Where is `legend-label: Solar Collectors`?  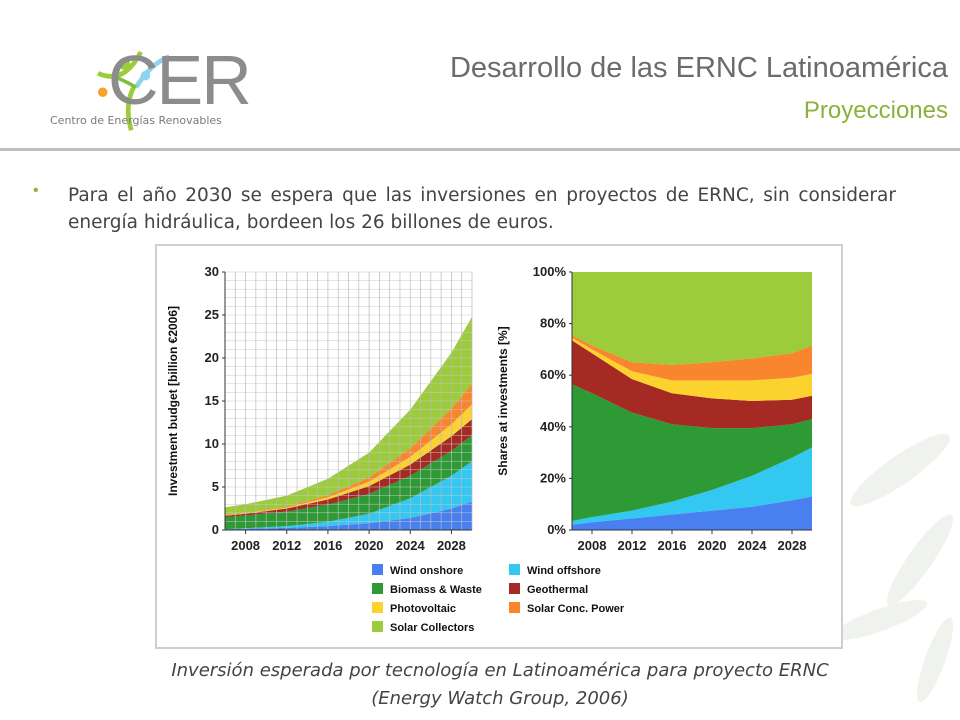 legend-label: Solar Collectors is located at coordinates (432, 628).